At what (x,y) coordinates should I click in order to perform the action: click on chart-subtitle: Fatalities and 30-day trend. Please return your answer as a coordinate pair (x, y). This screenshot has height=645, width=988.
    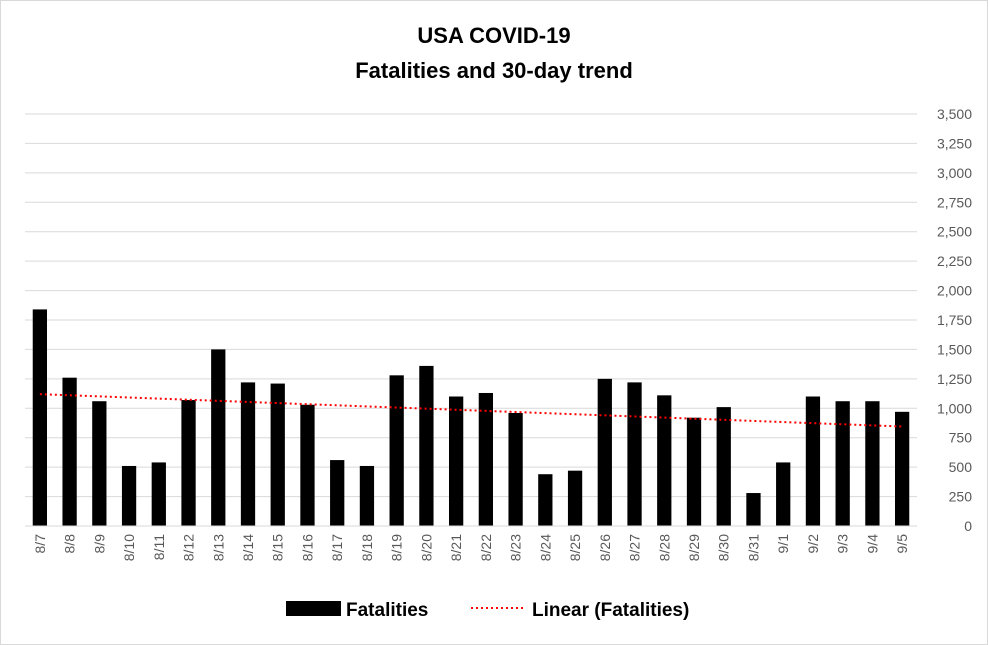
    Looking at the image, I should click on (494, 70).